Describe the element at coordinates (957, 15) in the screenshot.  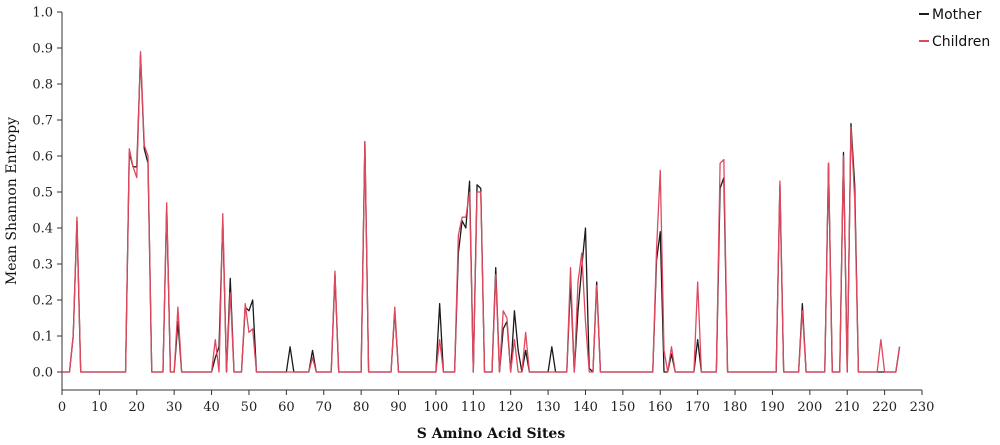
I see `legend-label-mother: Mother` at that location.